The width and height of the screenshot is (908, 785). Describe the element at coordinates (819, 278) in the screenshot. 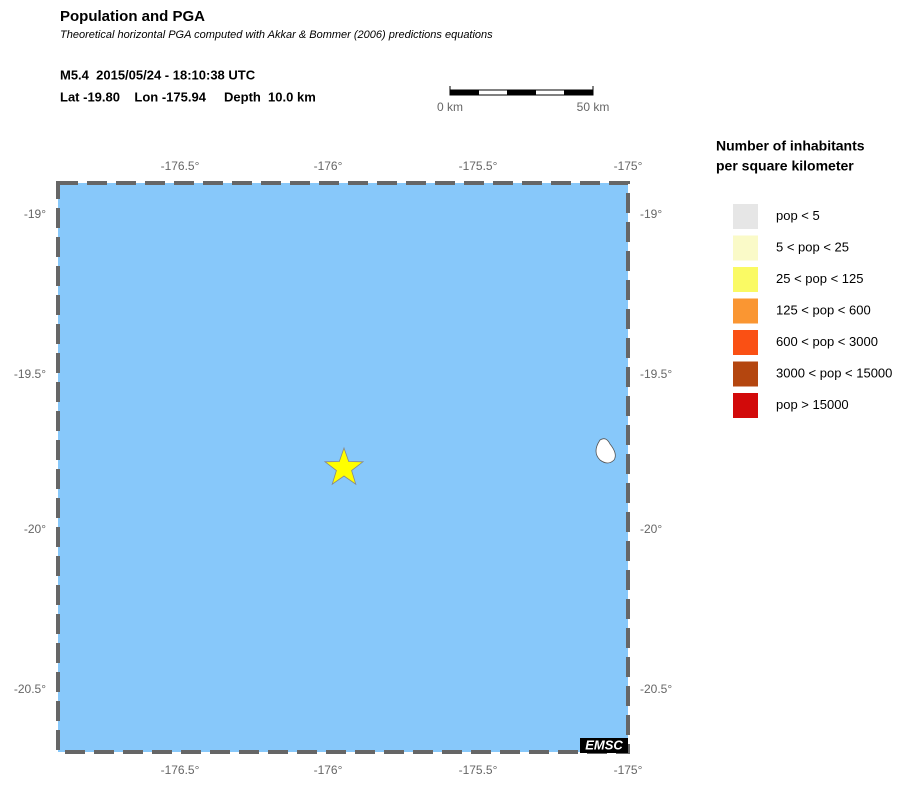

I see `legend-label: 25 < pop < 125` at that location.